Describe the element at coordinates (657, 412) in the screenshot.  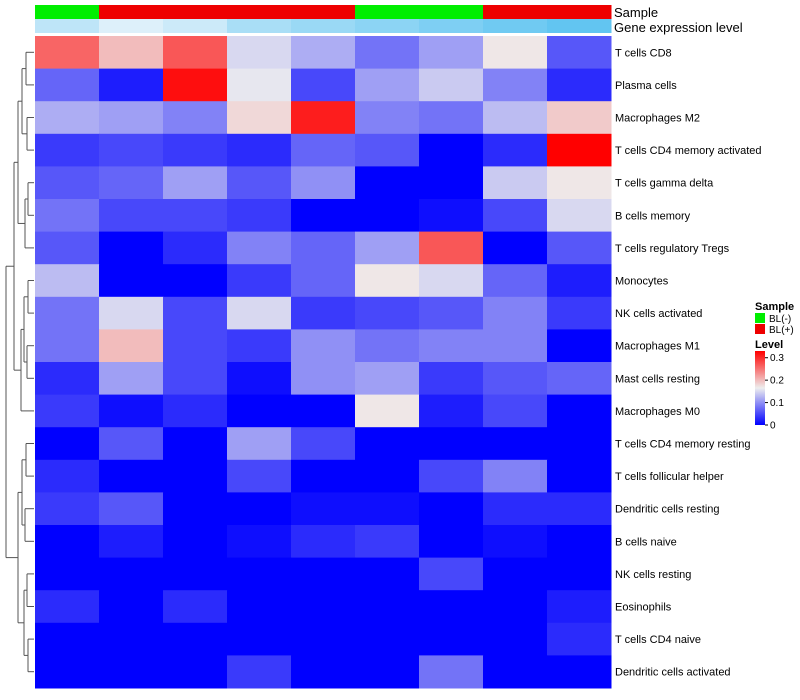
I see `row-label: Macrophages M0` at that location.